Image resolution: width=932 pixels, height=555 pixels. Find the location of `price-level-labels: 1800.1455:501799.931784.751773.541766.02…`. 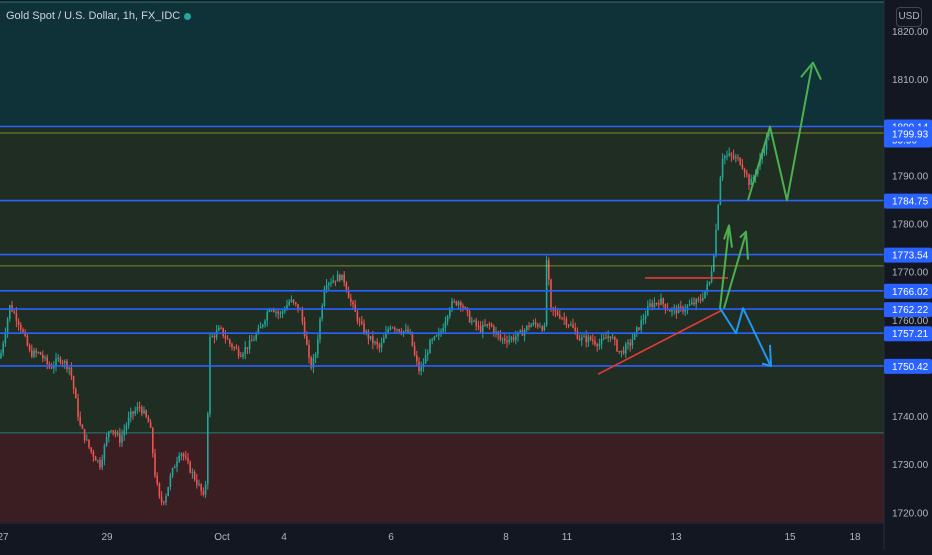

price-level-labels: 1800.1455:501799.931784.751773.541766.02… is located at coordinates (908, 246).